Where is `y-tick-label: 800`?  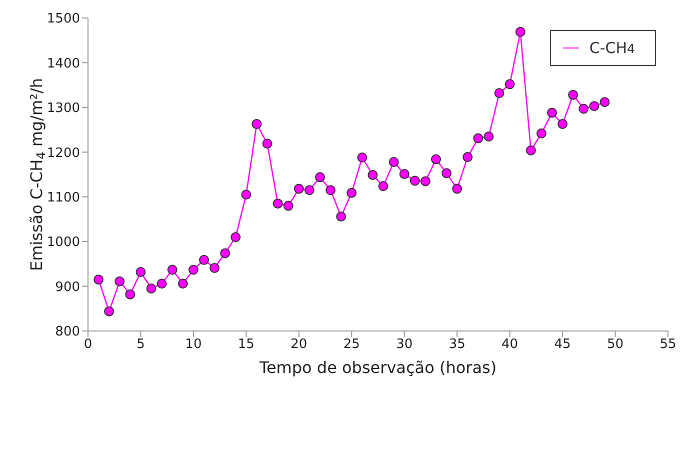 y-tick-label: 800 is located at coordinates (67, 332).